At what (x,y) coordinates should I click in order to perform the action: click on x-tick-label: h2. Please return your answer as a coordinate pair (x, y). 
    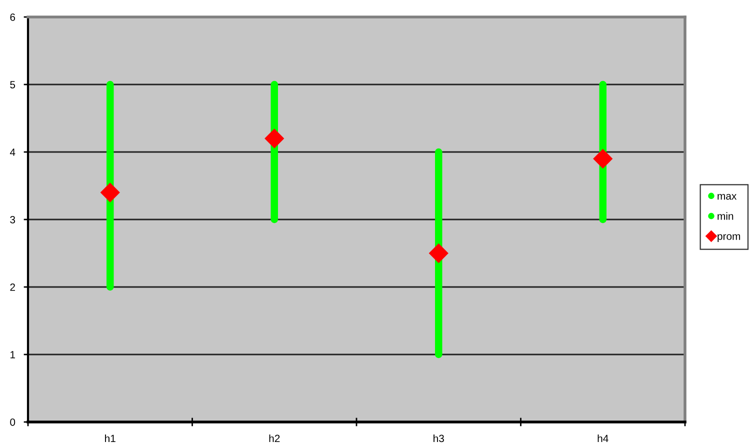
    Looking at the image, I should click on (274, 438).